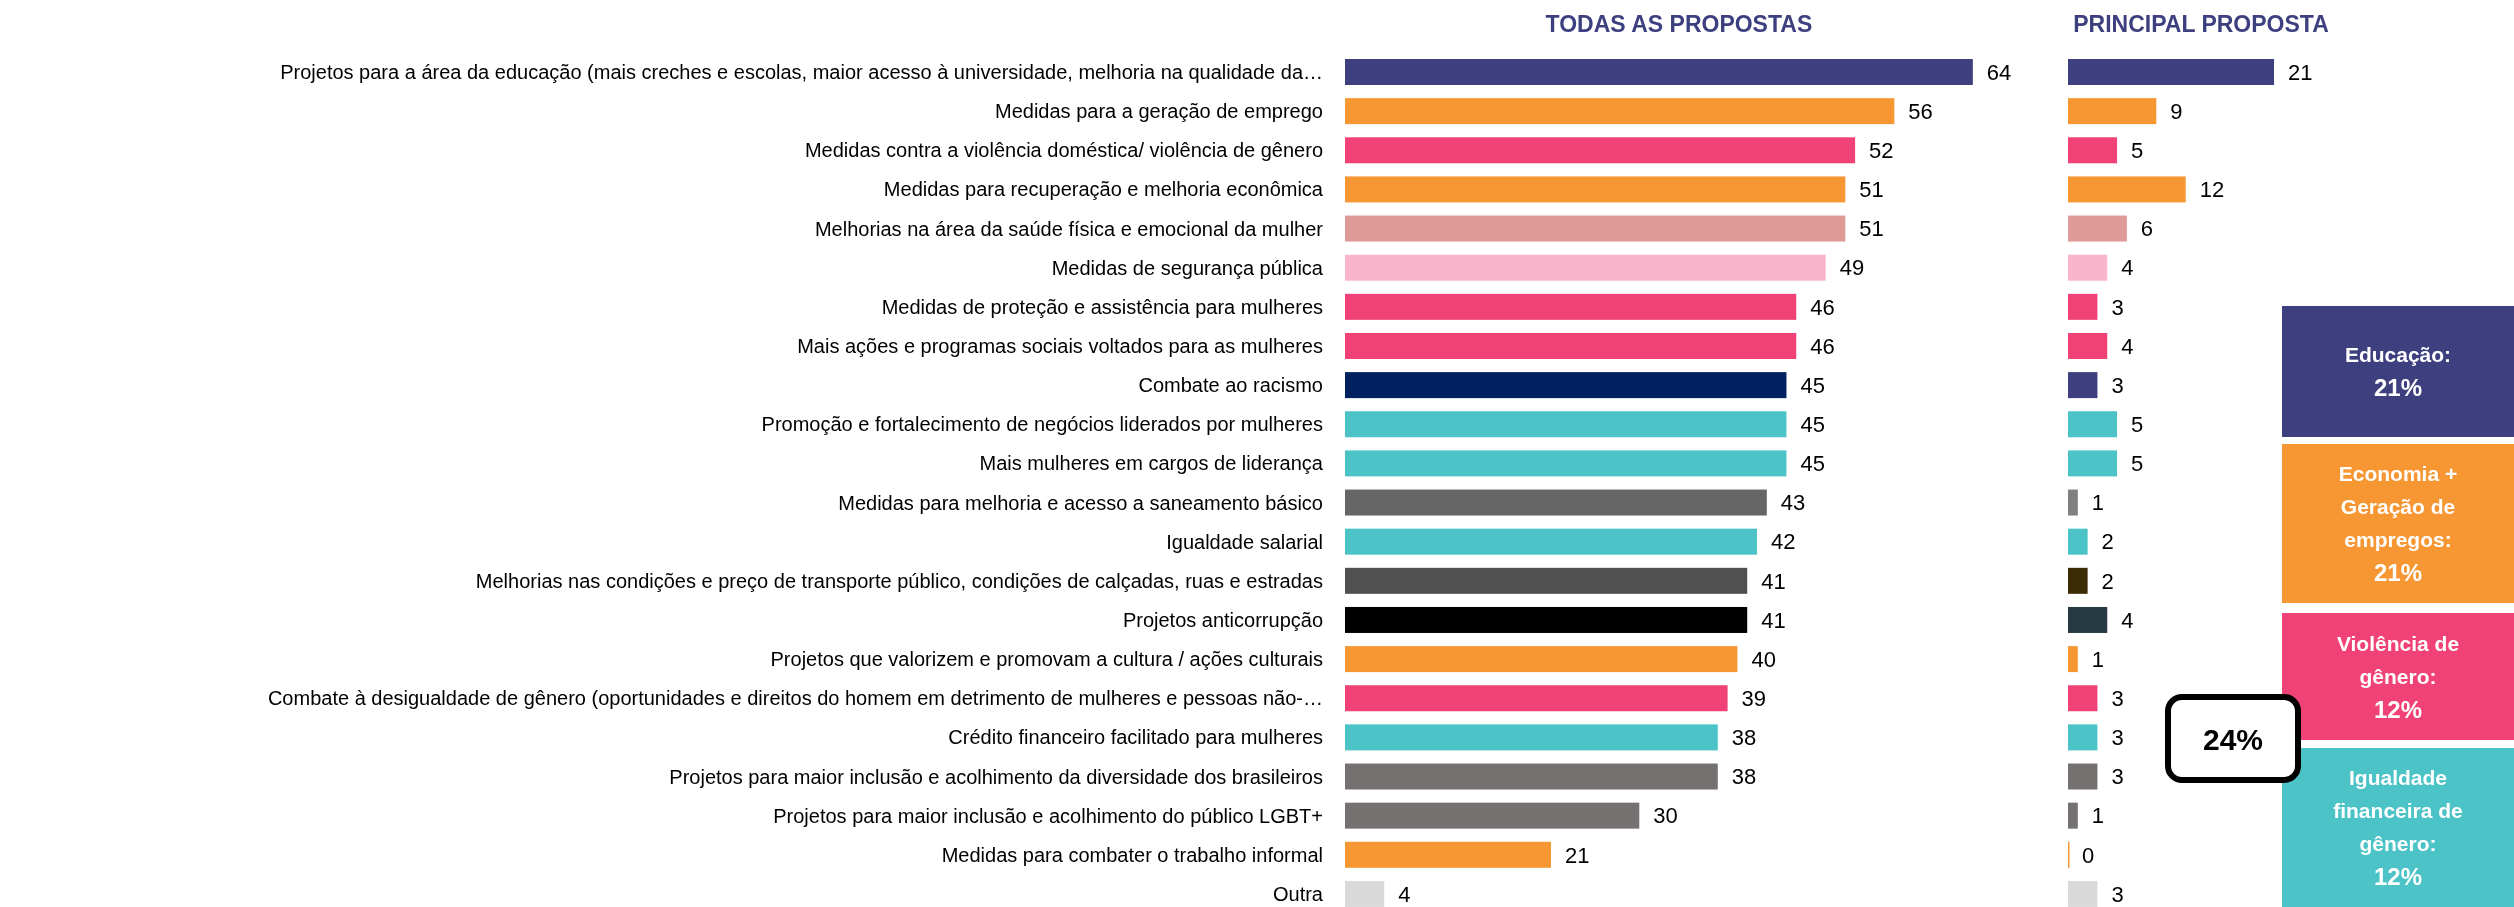 This screenshot has width=2514, height=907. I want to click on chart-title: PRINCIPAL PROPOSTA, so click(2201, 24).